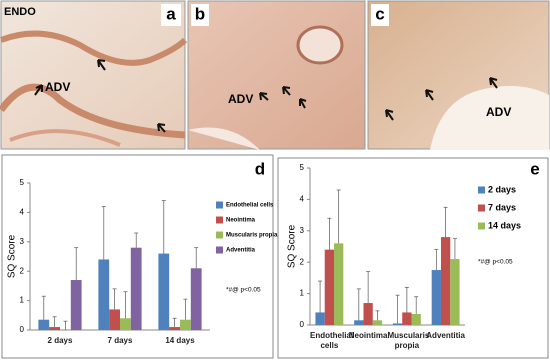 The width and height of the screenshot is (550, 360). Describe the element at coordinates (252, 236) in the screenshot. I see `legend-label: Muscularis propia` at that location.